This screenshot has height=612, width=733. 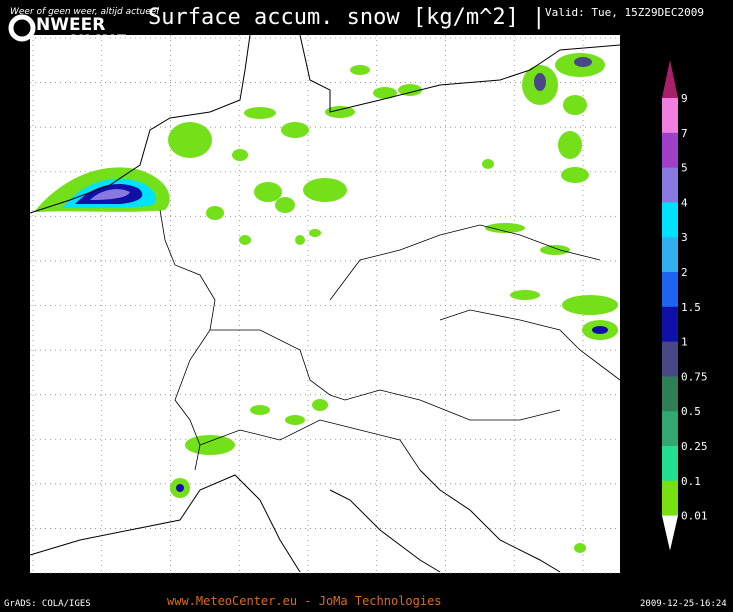 What do you see at coordinates (583, 583) in the screenshot?
I see `lon-label: 18E` at bounding box center [583, 583].